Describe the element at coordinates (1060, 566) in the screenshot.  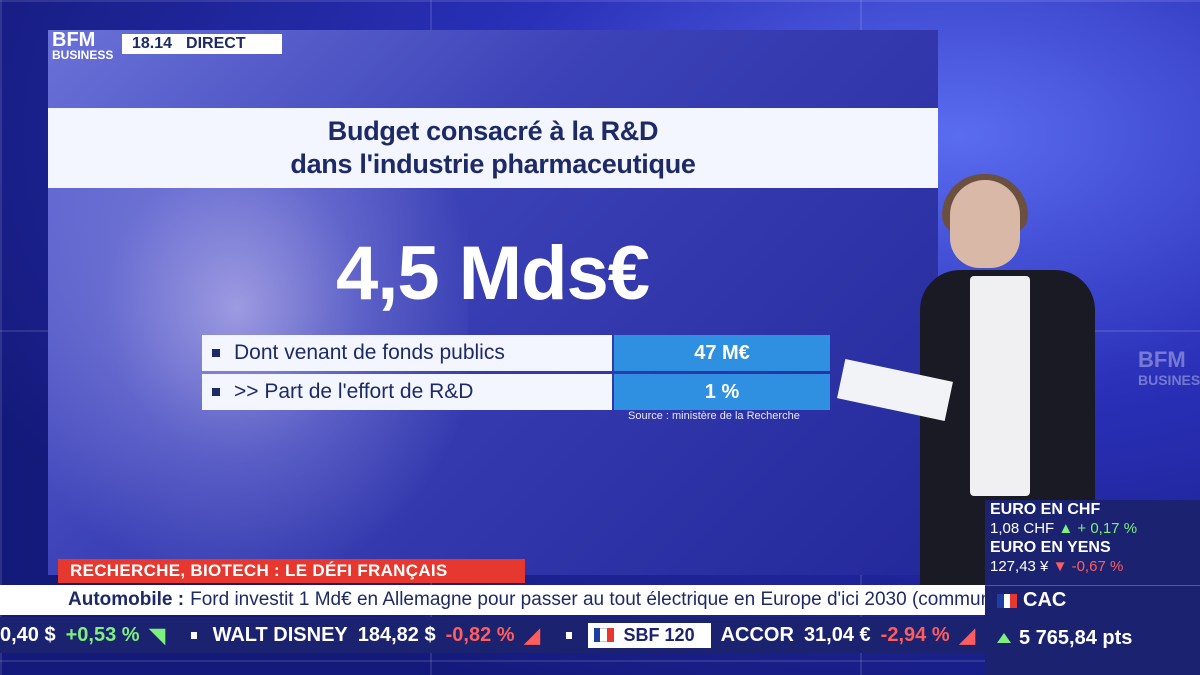
I see `triangle-down-icon: ▼` at that location.